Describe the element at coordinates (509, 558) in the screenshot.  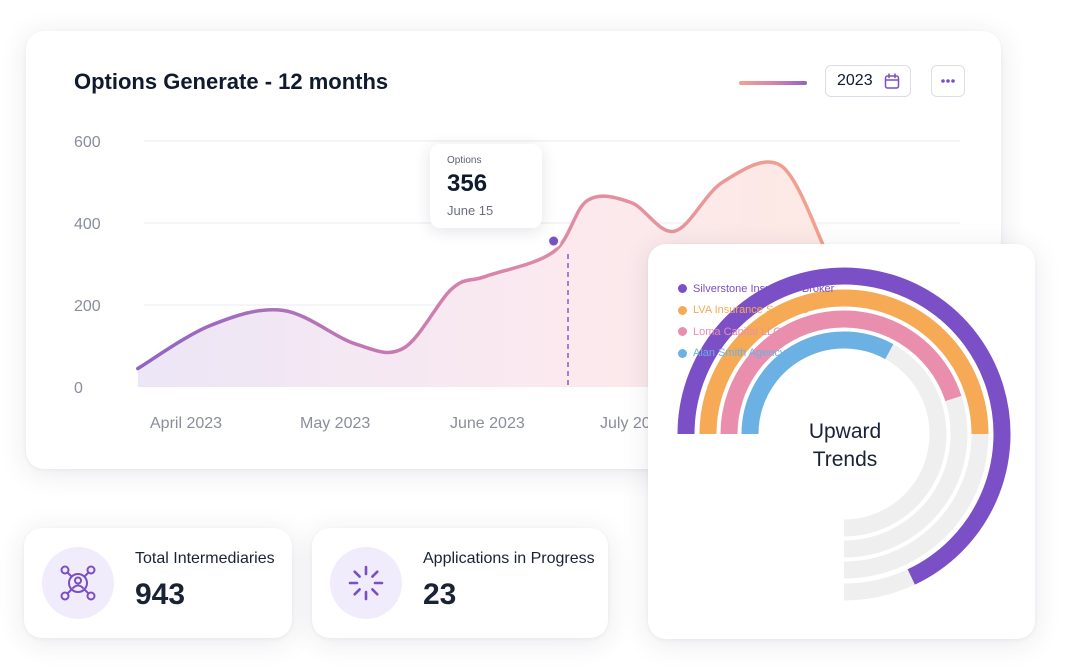
I see `stat-label: Applications in Progress` at that location.